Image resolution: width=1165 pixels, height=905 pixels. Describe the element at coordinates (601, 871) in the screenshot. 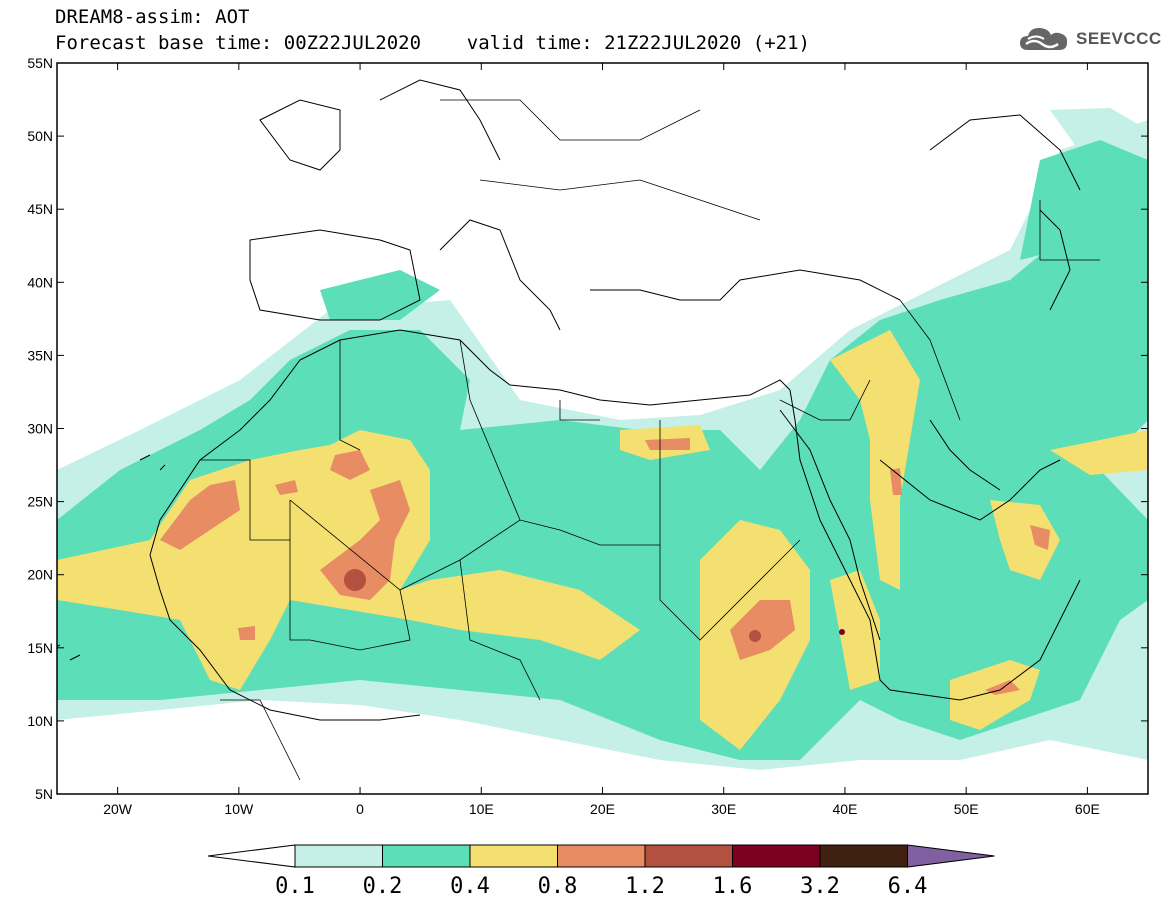

I see `colorbar: 0.1 0.2 0.4 0.8 1.2 1.6 3.2 6.4` at that location.